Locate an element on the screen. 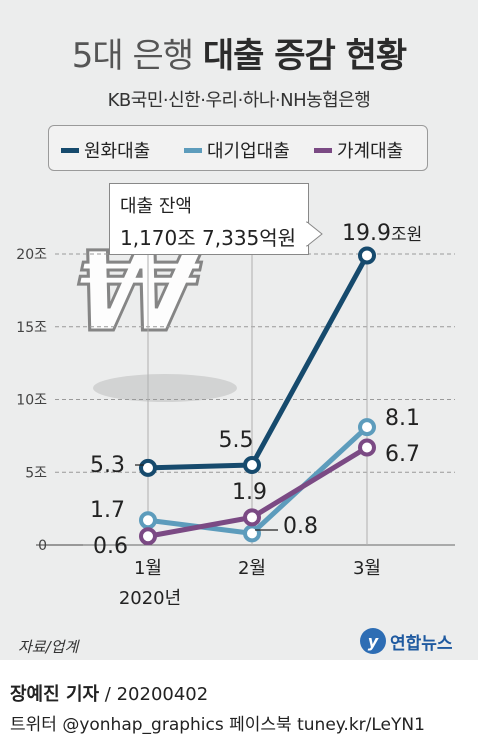 The height and width of the screenshot is (739, 478). x-tick-label: 2월 is located at coordinates (252, 568).